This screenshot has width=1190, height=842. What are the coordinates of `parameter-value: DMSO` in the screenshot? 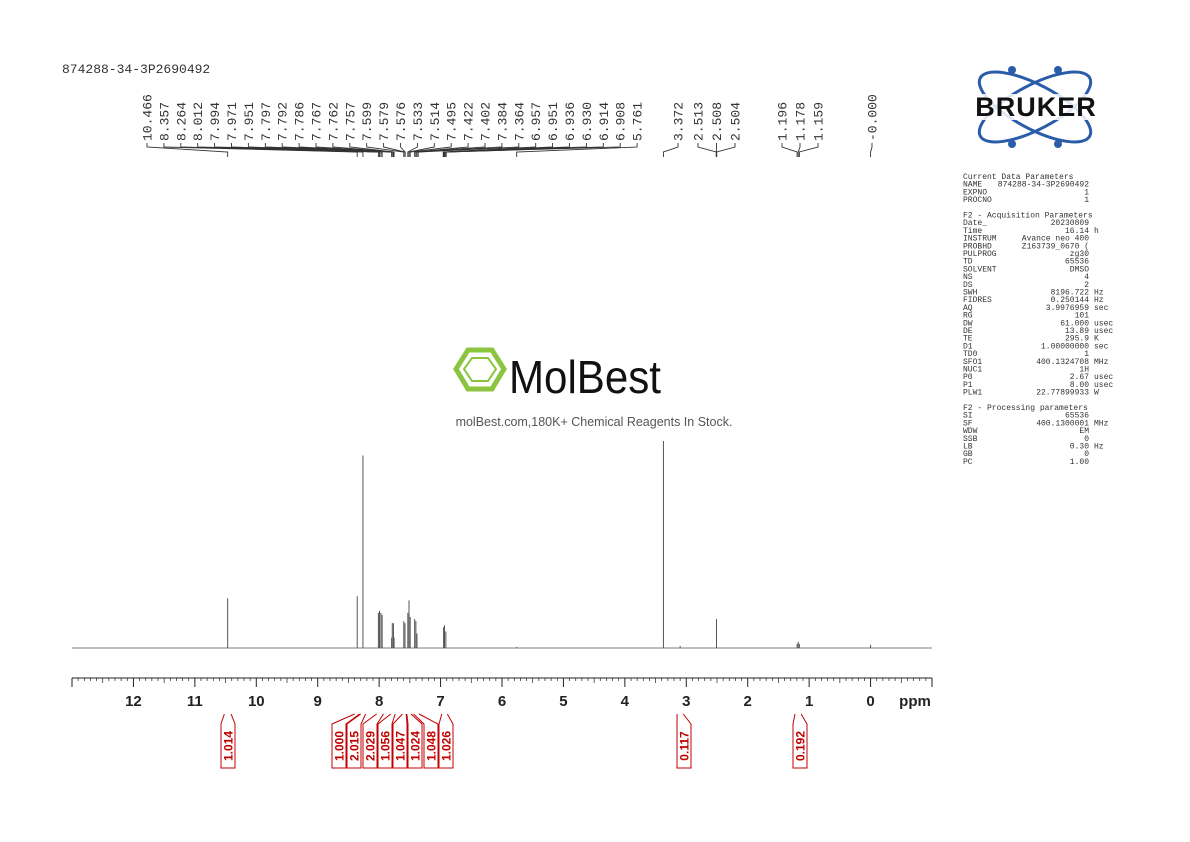 It's located at (1079, 269).